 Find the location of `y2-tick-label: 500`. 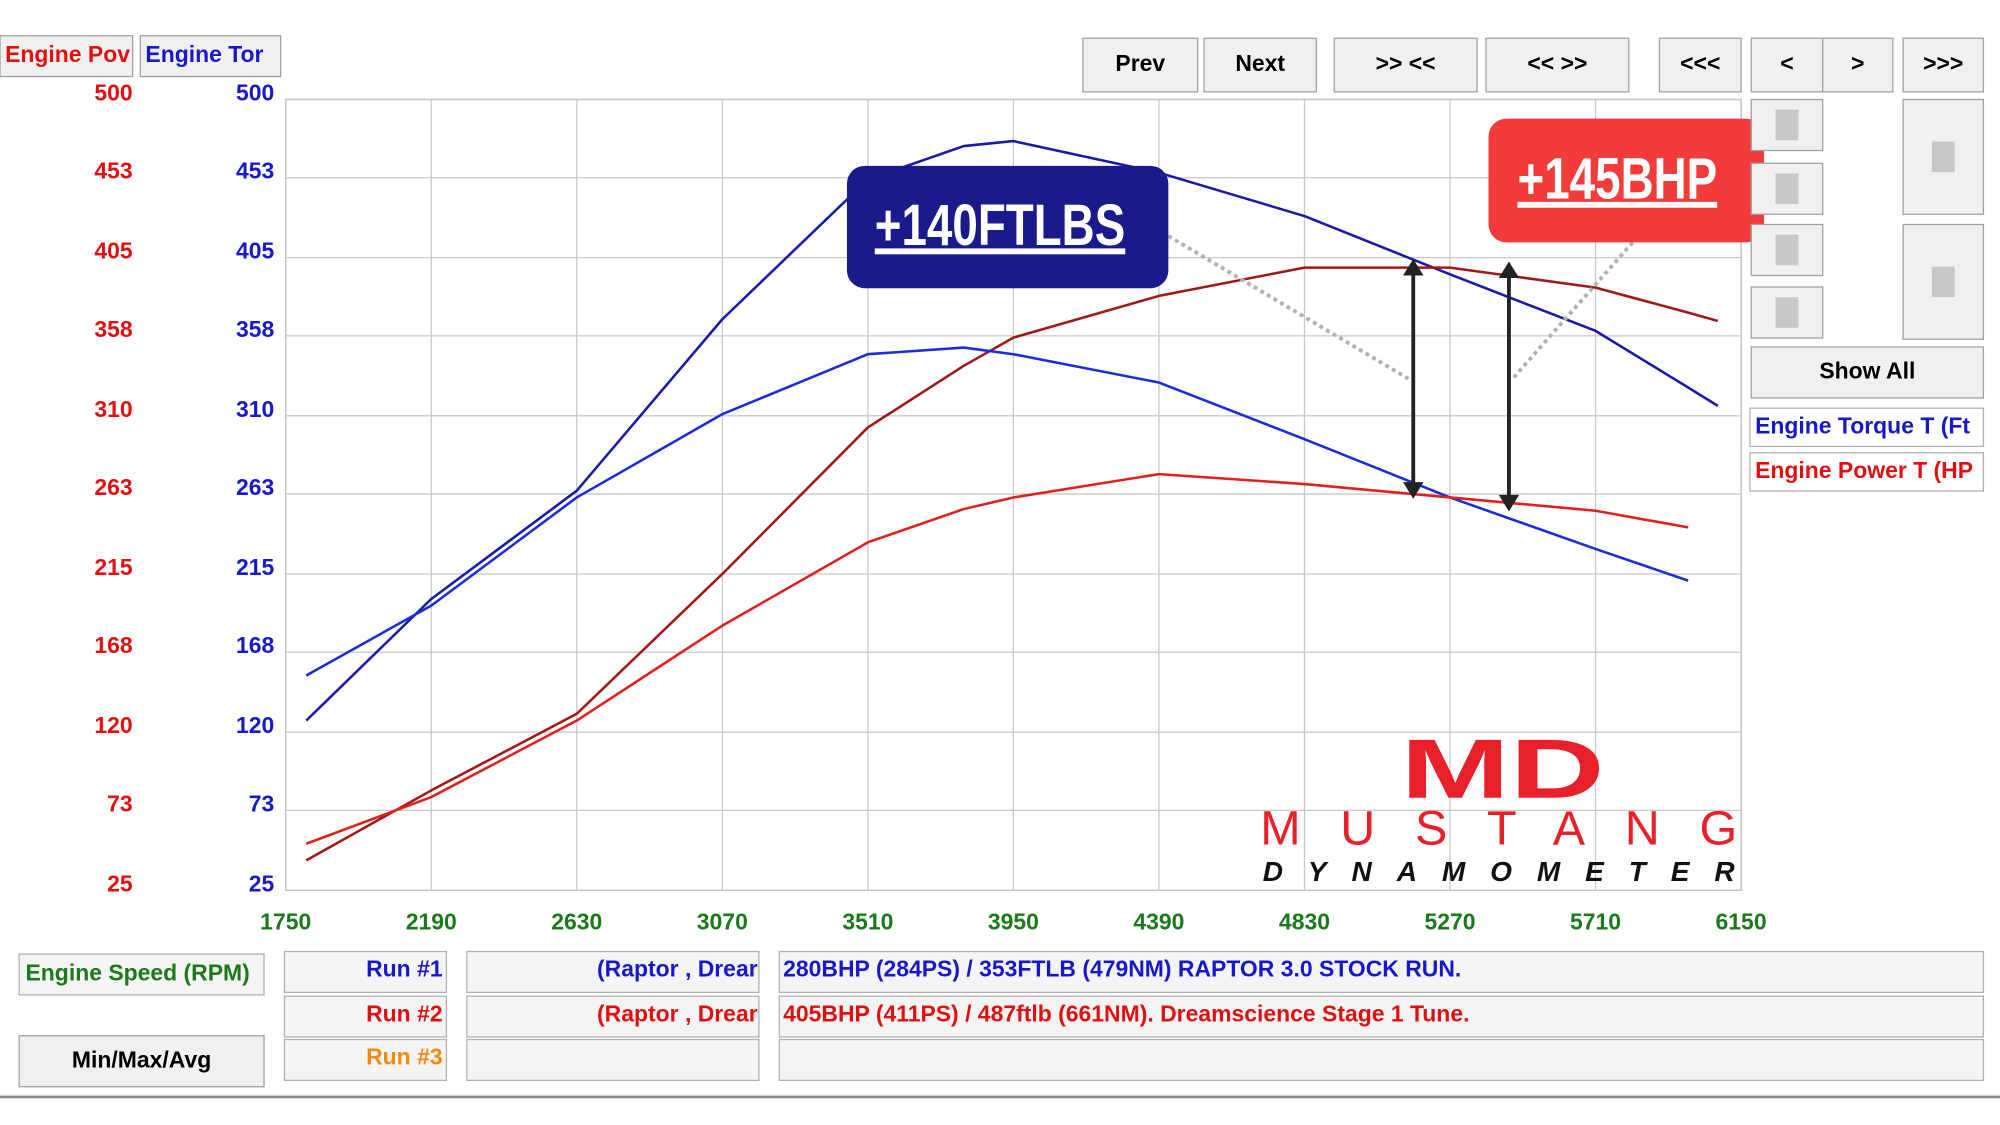

y2-tick-label: 500 is located at coordinates (255, 92).